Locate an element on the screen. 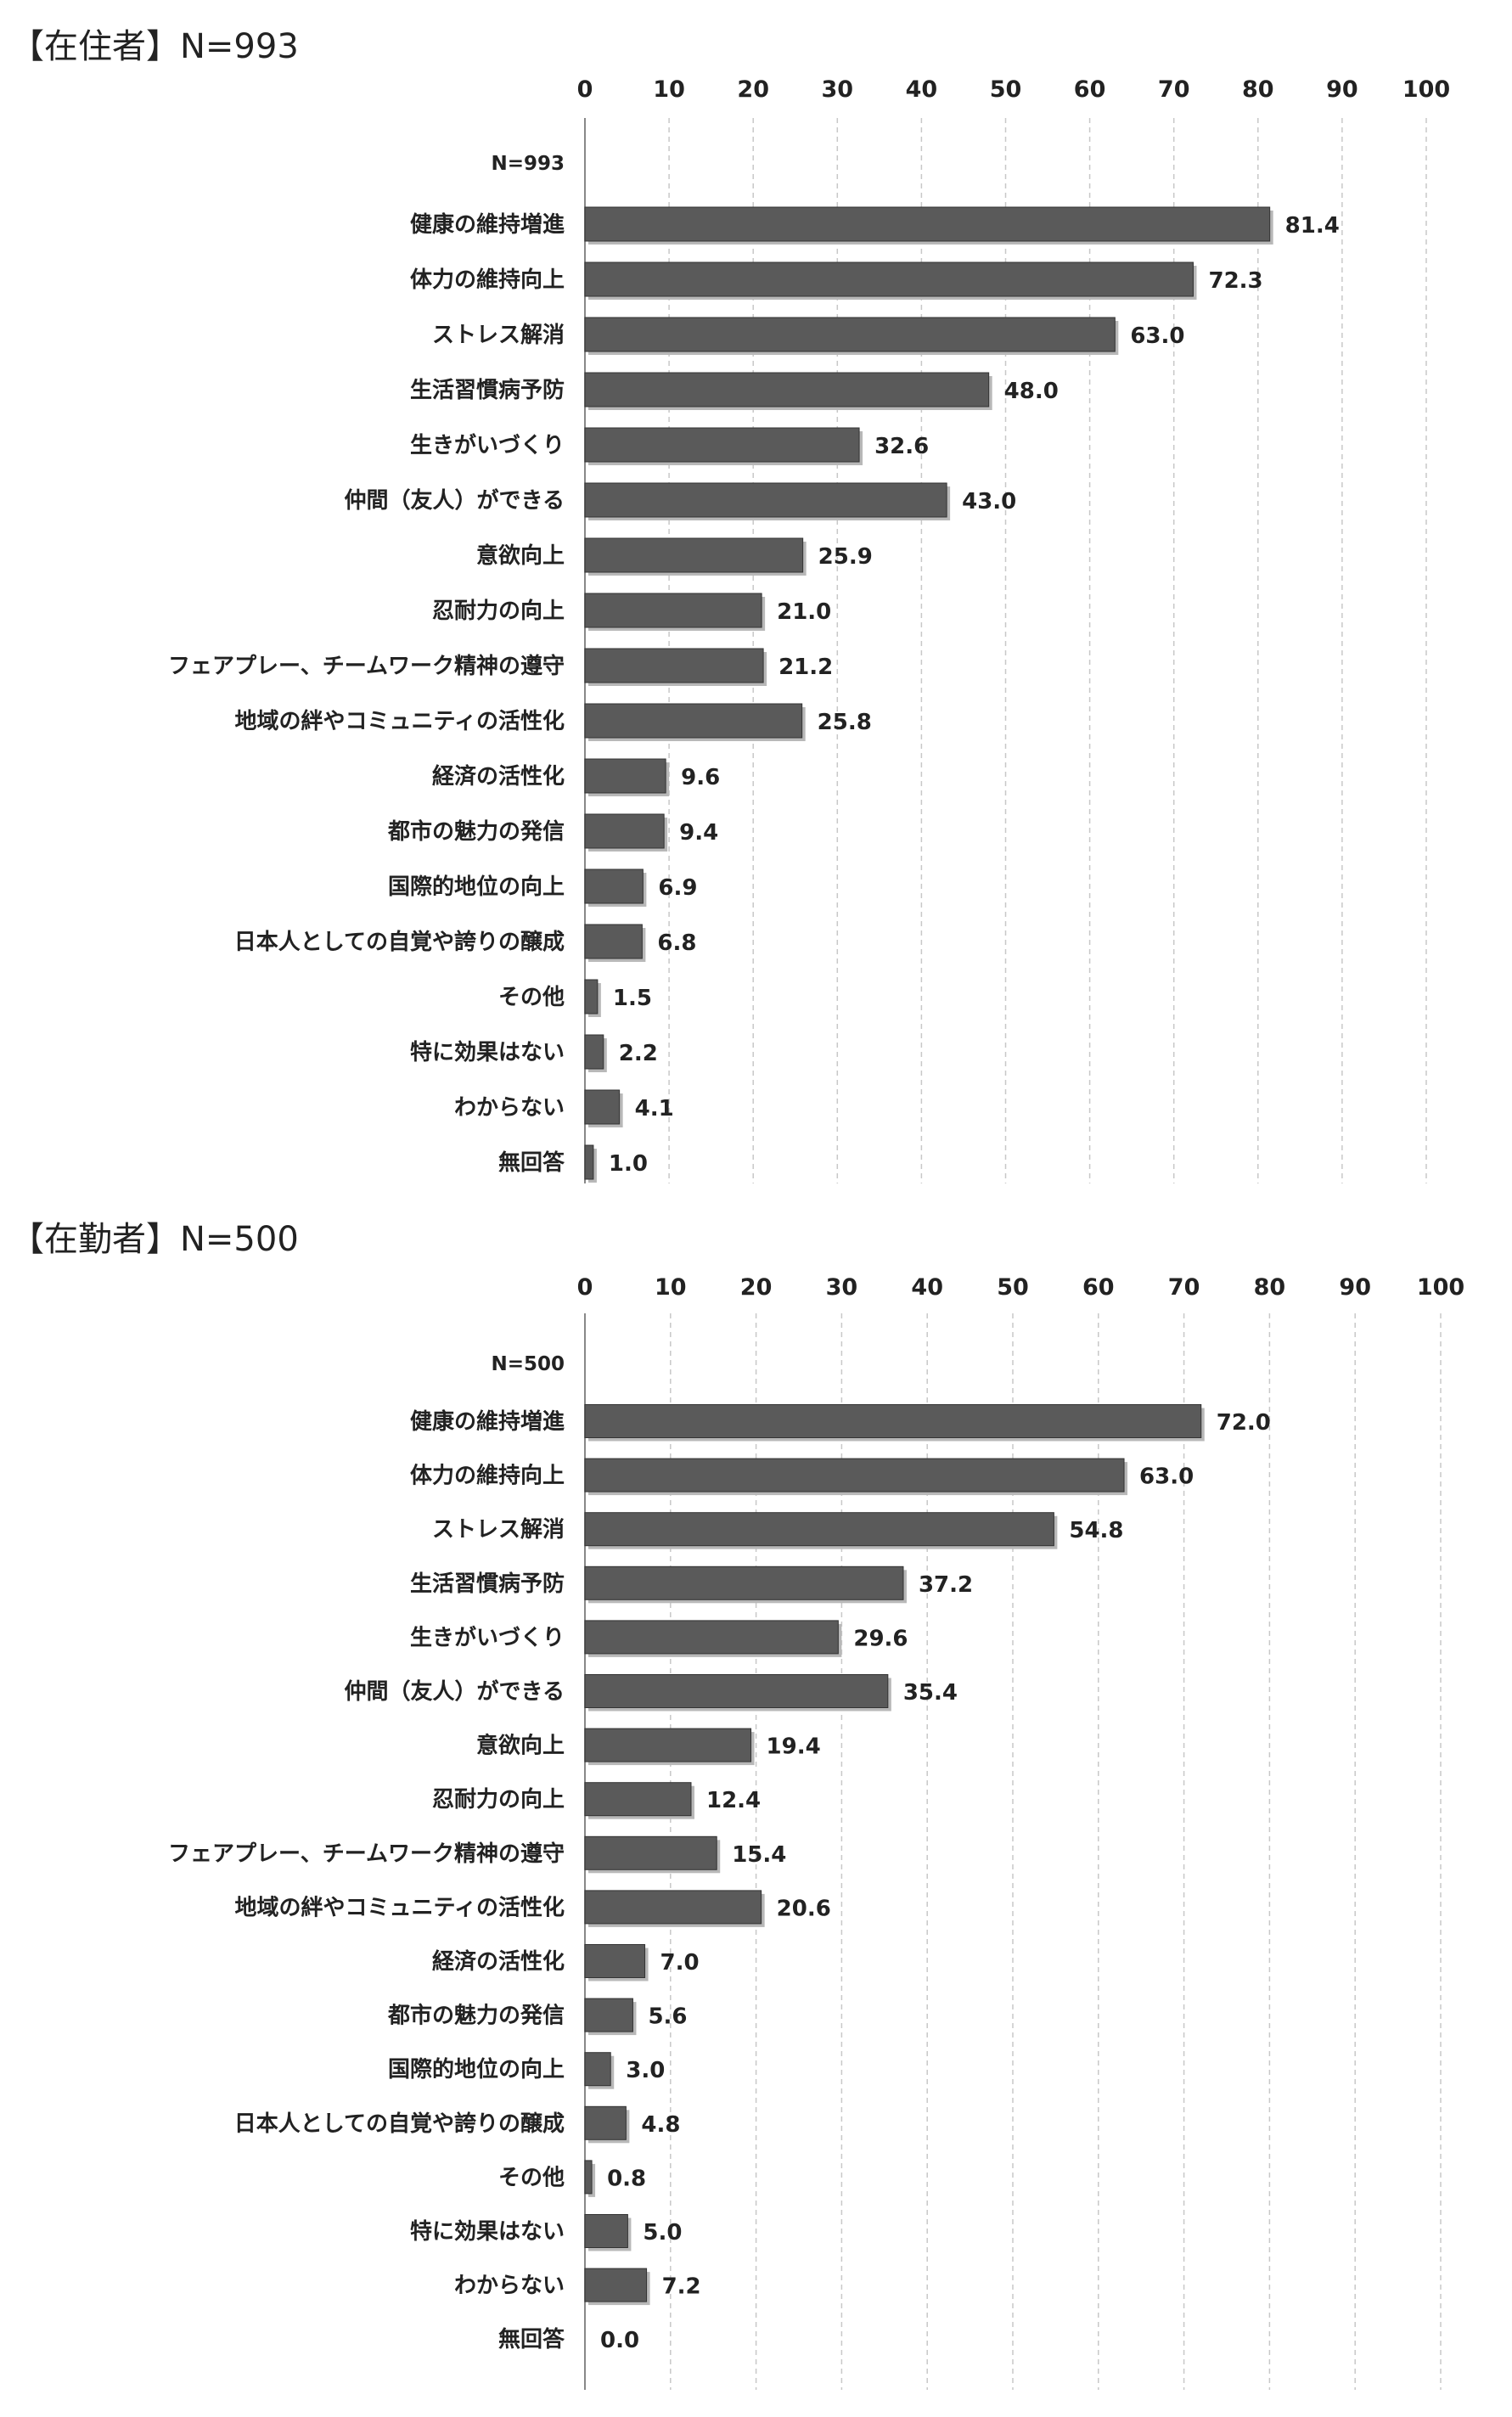 The height and width of the screenshot is (2417, 1512). value-label: 0.0 is located at coordinates (619, 2340).